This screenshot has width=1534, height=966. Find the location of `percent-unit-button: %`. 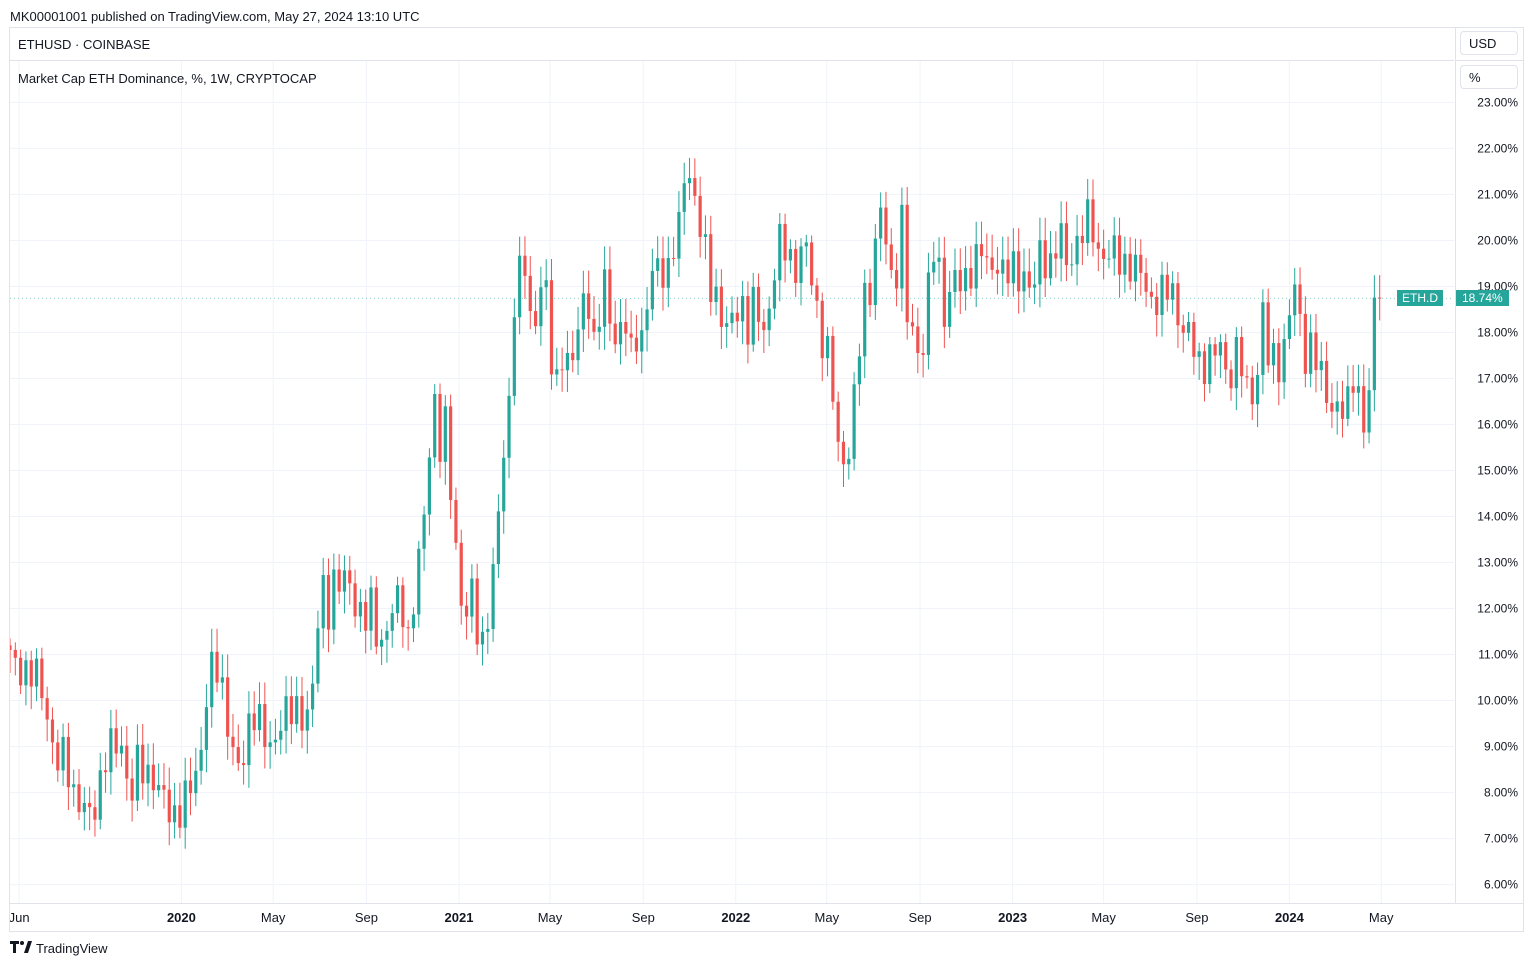

percent-unit-button: % is located at coordinates (1489, 77).